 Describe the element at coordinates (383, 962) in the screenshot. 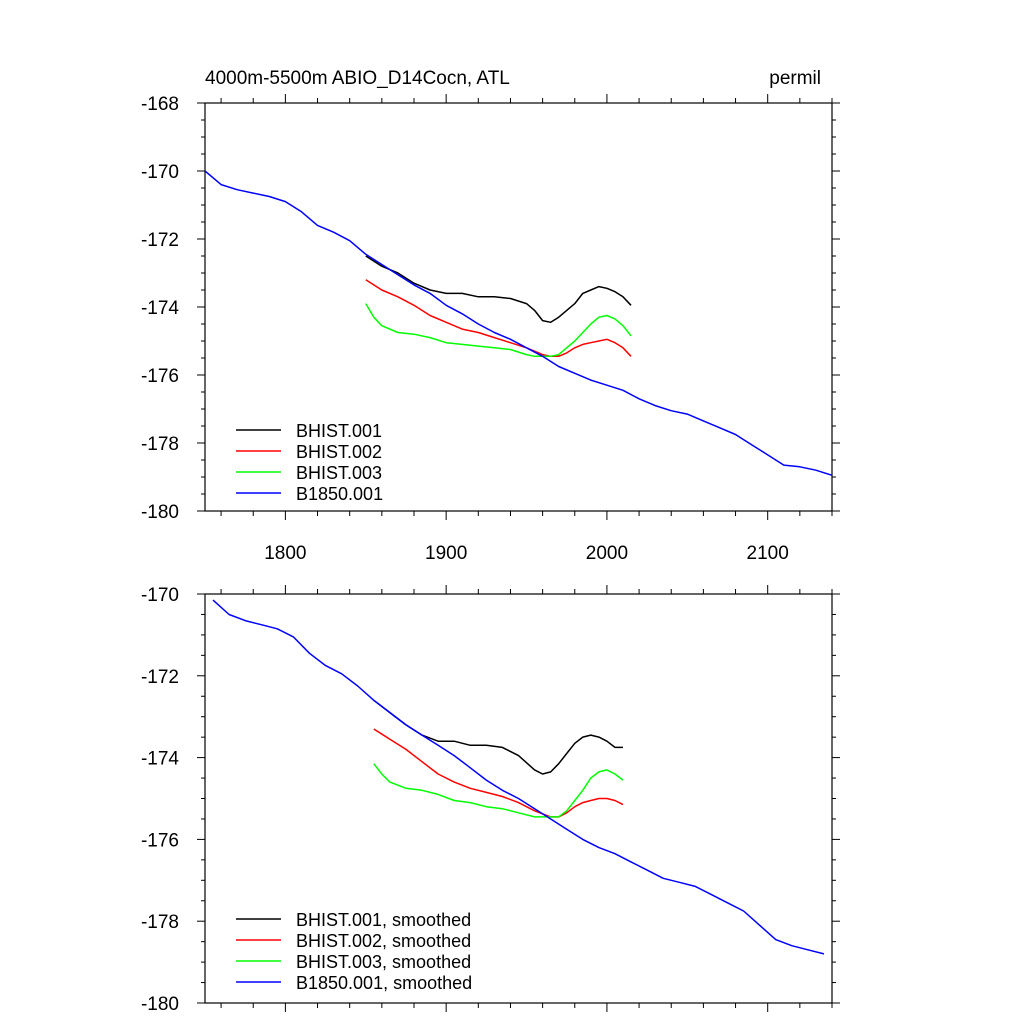

I see `legend-label: BHIST.003, smoothed` at that location.